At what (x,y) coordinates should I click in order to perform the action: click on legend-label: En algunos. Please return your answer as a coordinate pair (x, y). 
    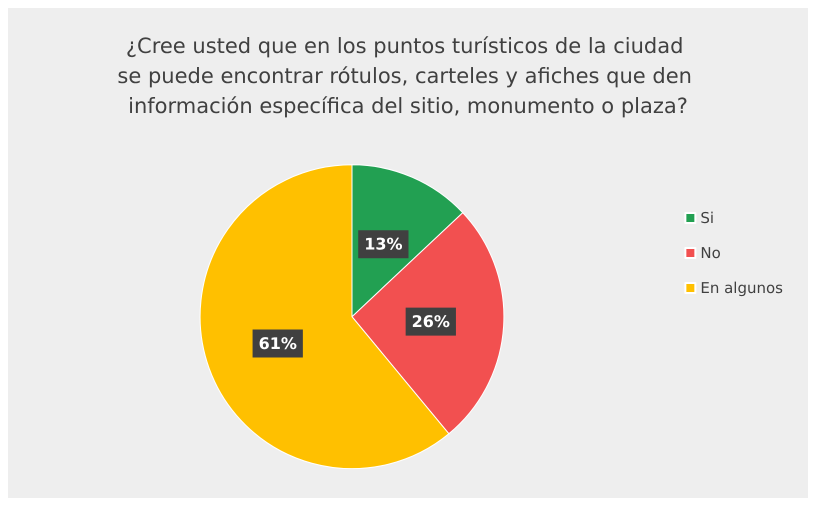
    Looking at the image, I should click on (742, 288).